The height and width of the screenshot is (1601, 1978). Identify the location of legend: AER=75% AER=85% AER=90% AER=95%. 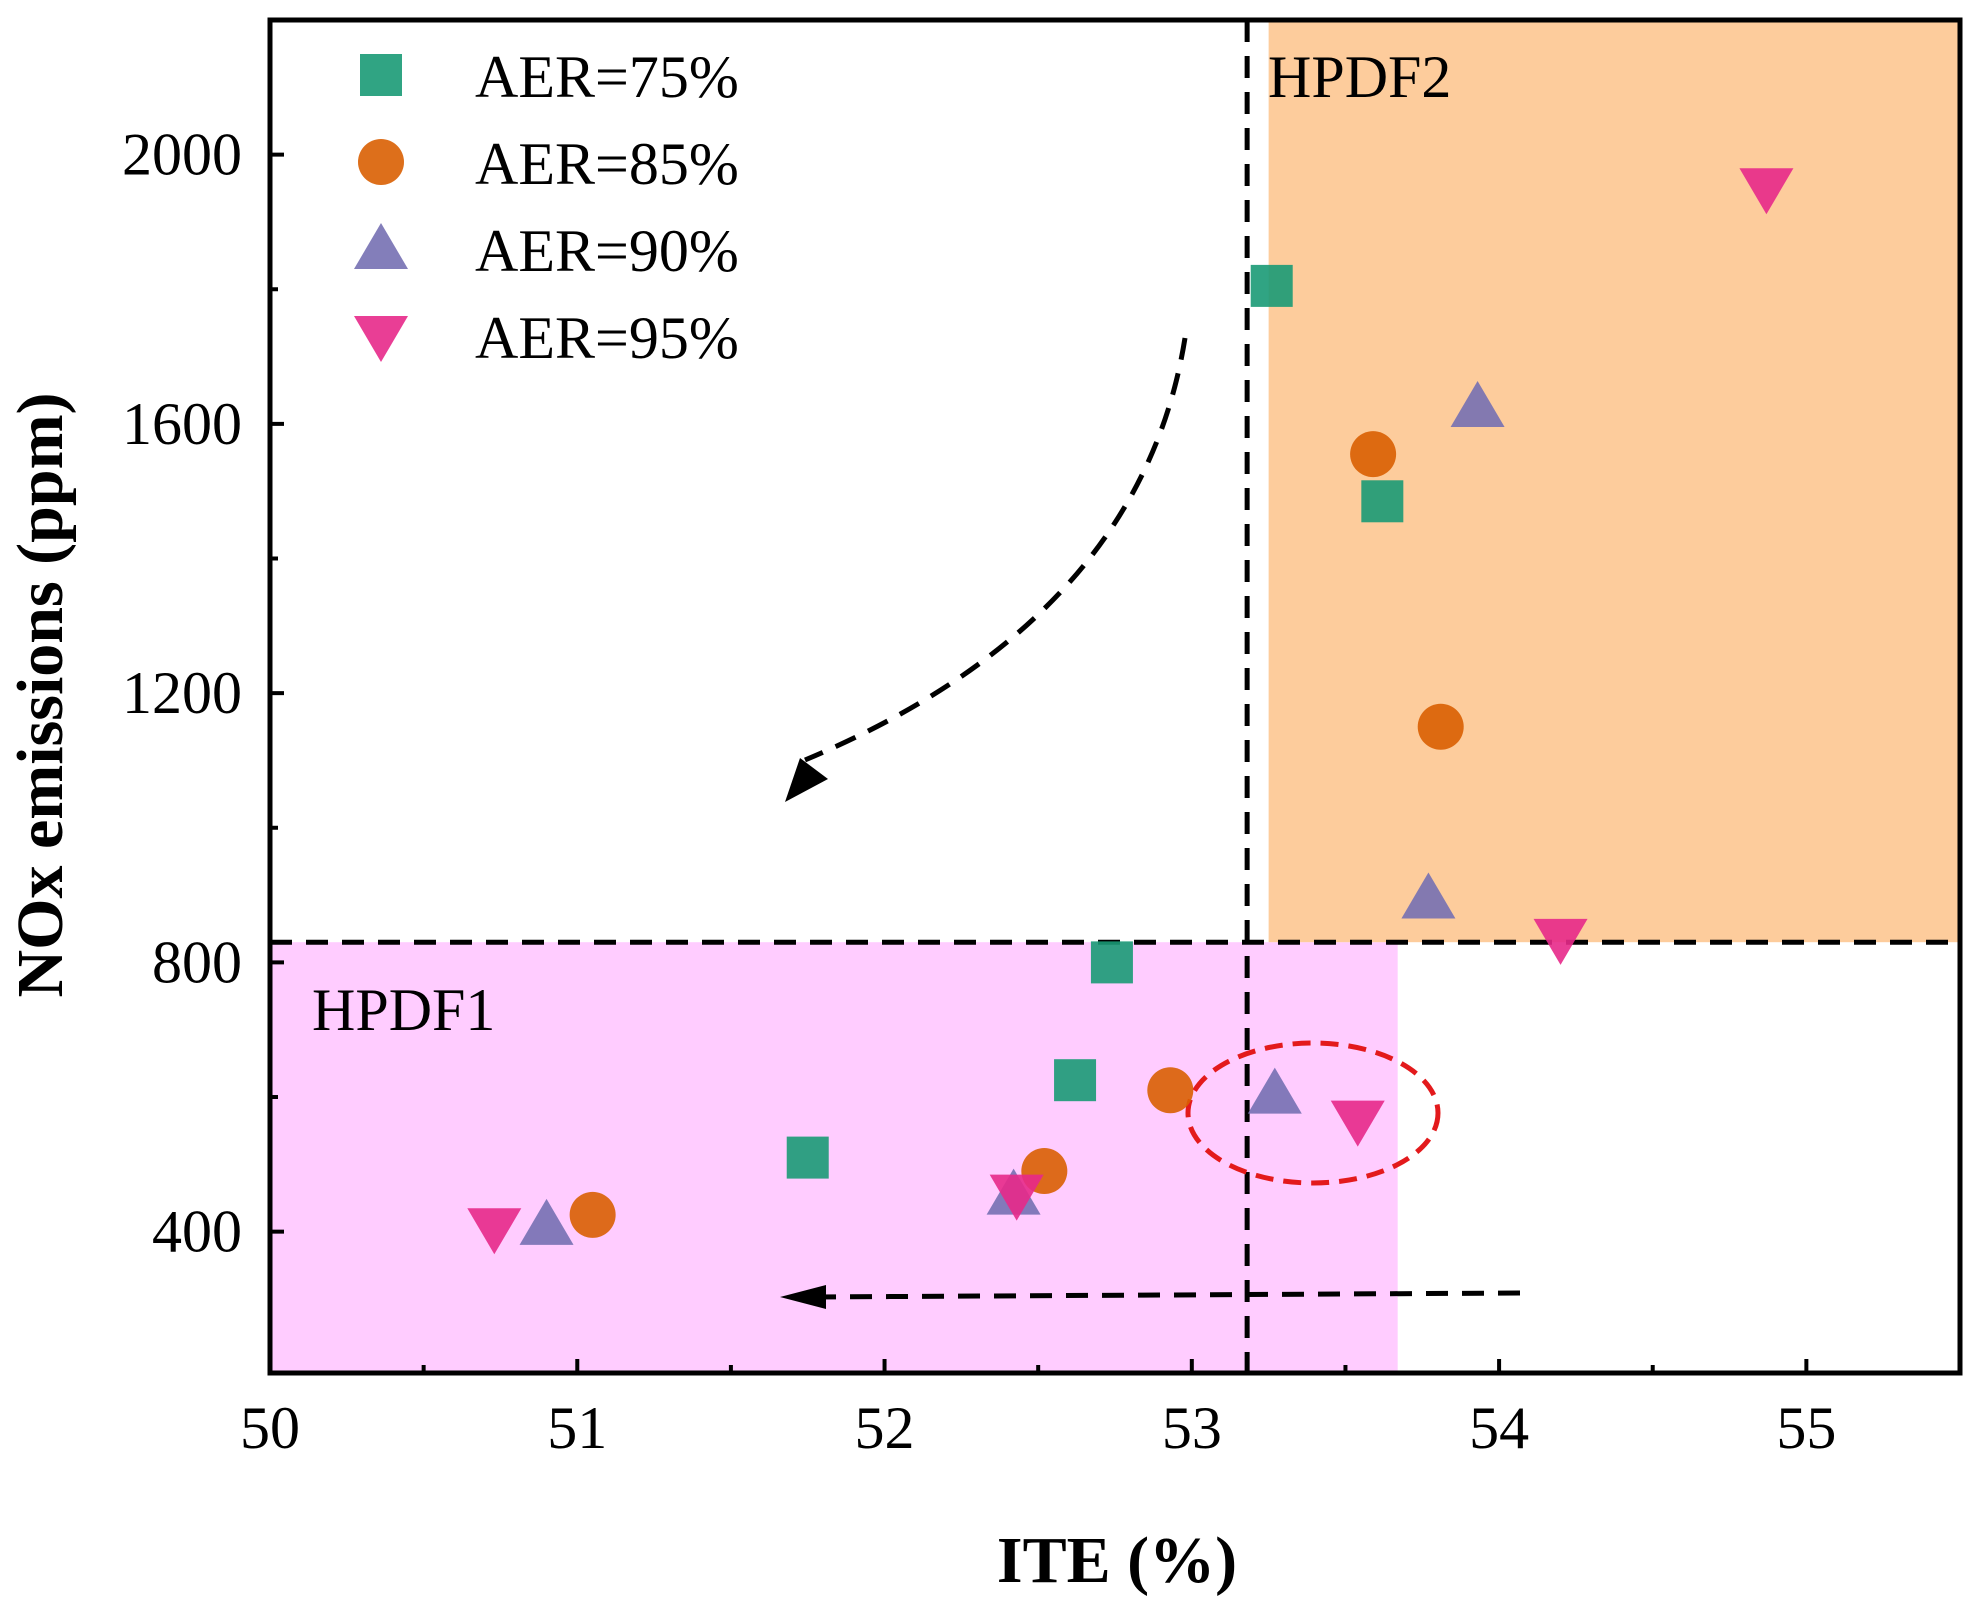
(546, 207).